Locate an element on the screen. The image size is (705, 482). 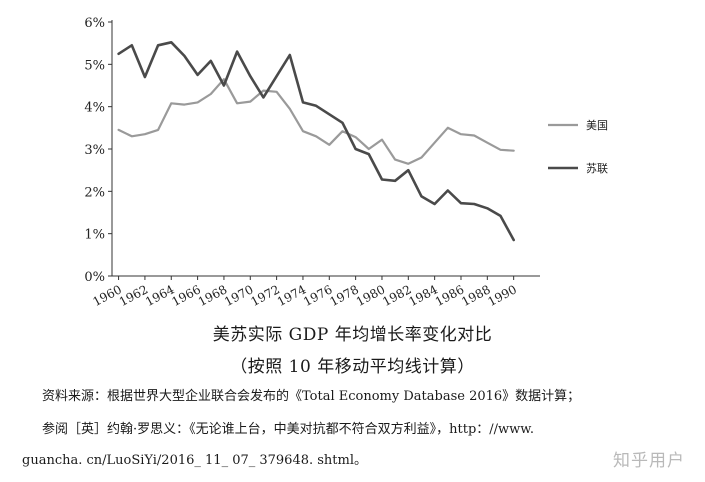
watermark: 知乎用户 is located at coordinates (649, 461).